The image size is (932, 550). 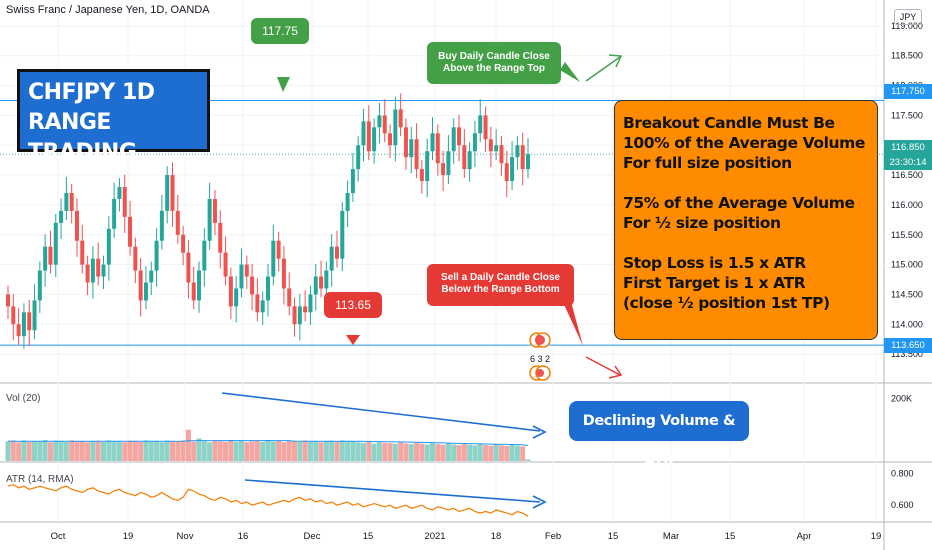 I want to click on price-tick-label: 118.500, so click(x=907, y=56).